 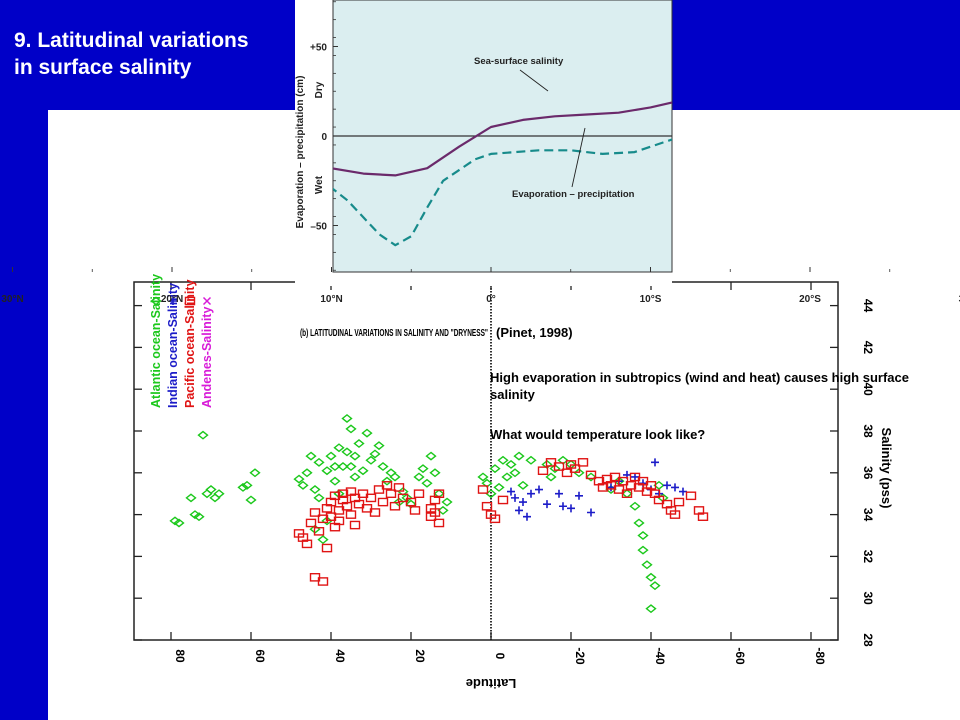 What do you see at coordinates (868, 515) in the screenshot?
I see `y-tick-label: 34` at bounding box center [868, 515].